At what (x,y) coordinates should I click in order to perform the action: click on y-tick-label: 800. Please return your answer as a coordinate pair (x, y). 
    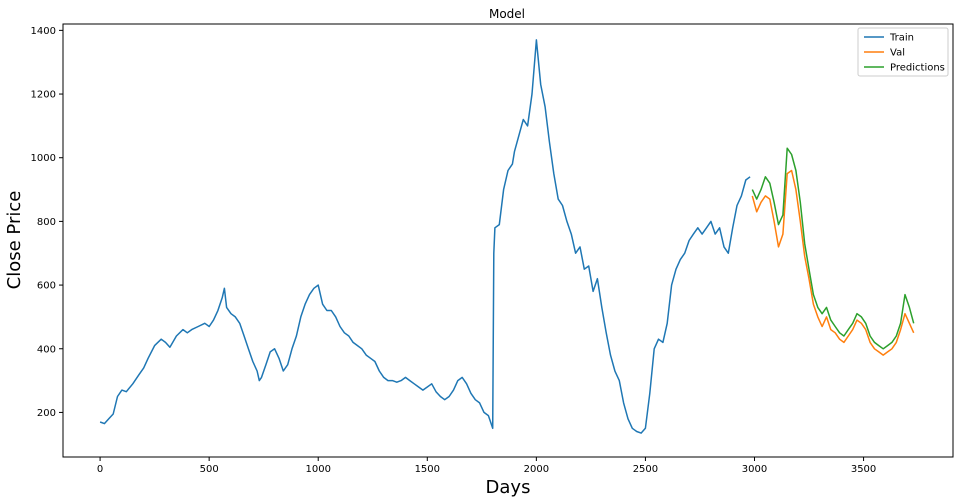
    Looking at the image, I should click on (46, 222).